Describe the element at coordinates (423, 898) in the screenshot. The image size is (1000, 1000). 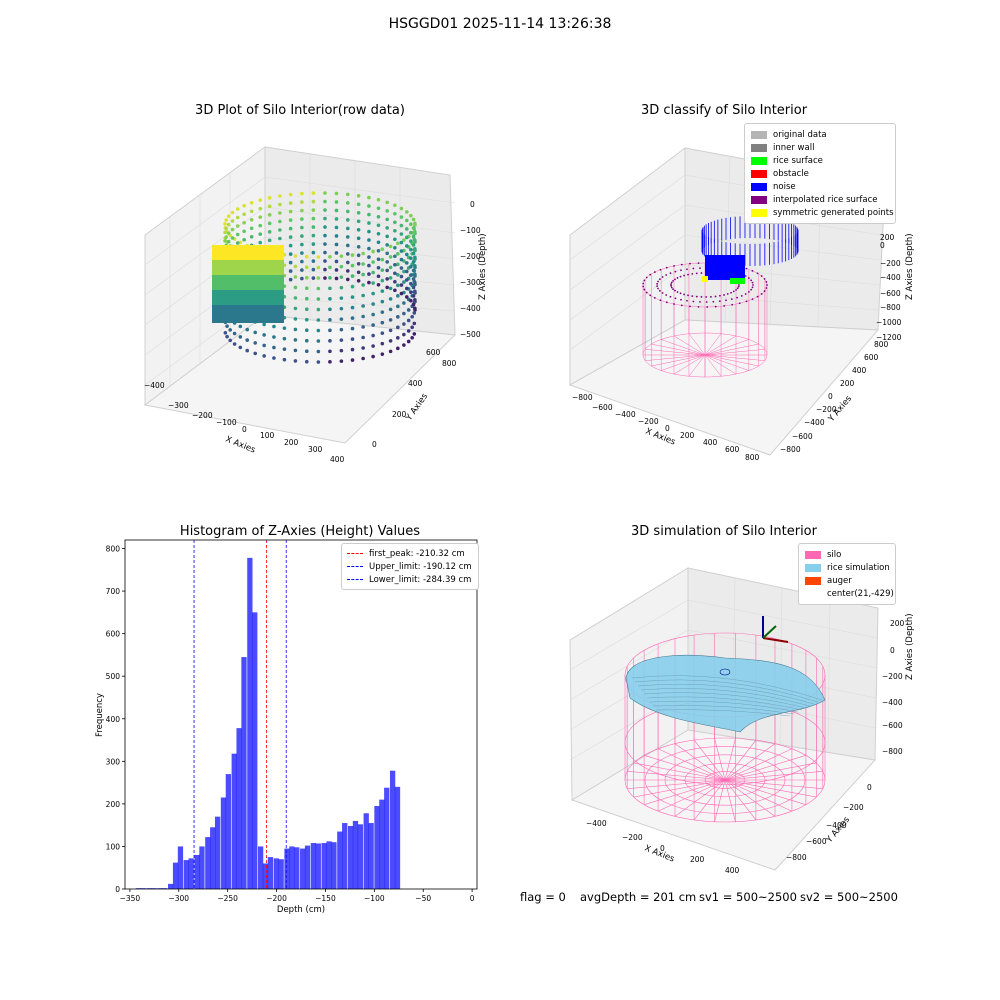
I see `histogram-x-tick-label: −50` at that location.